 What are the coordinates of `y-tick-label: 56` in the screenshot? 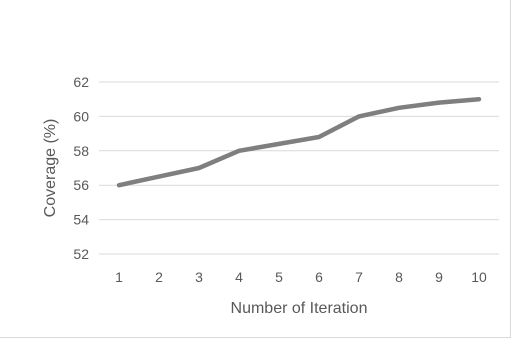 It's located at (81, 185).